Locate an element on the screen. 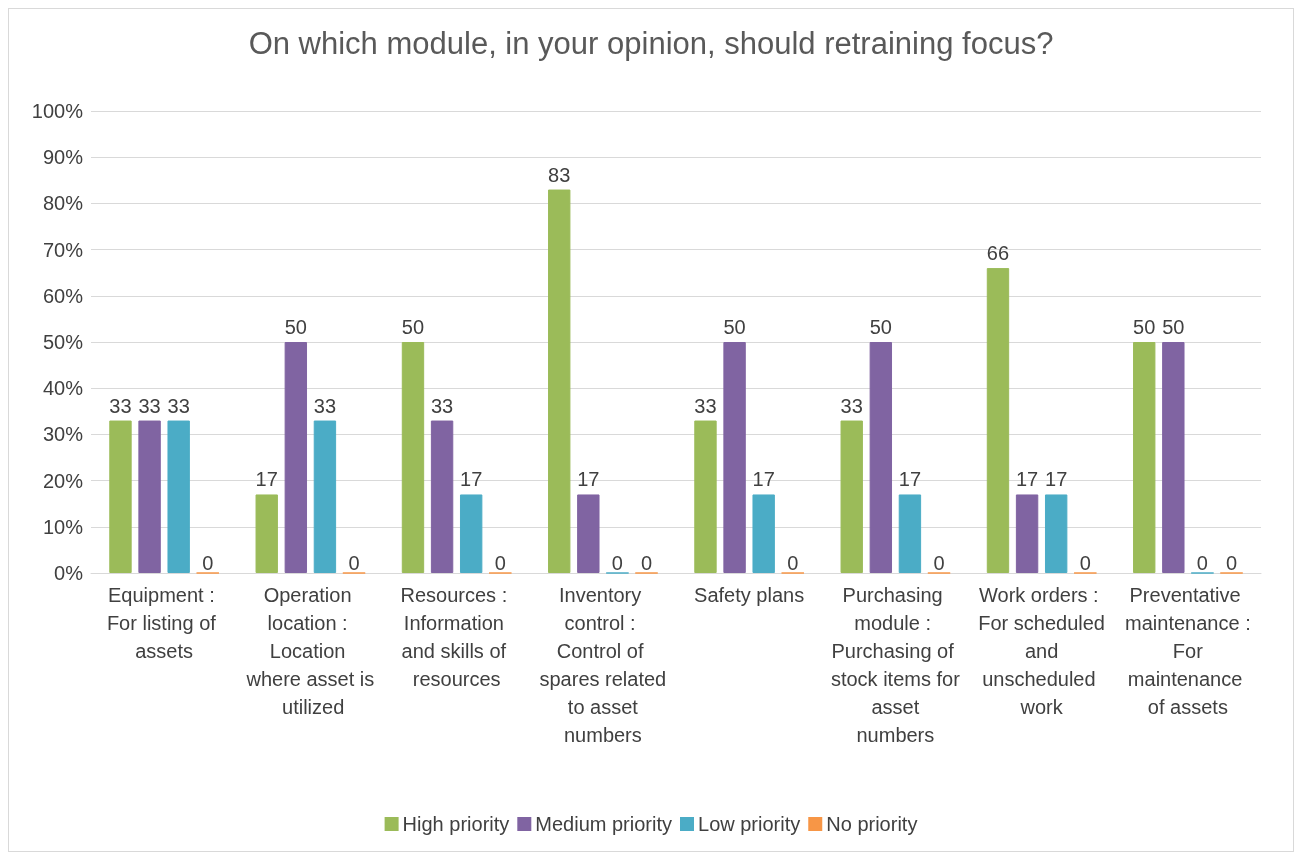 The height and width of the screenshot is (860, 1302). y-tick-label: 0% is located at coordinates (69, 573).